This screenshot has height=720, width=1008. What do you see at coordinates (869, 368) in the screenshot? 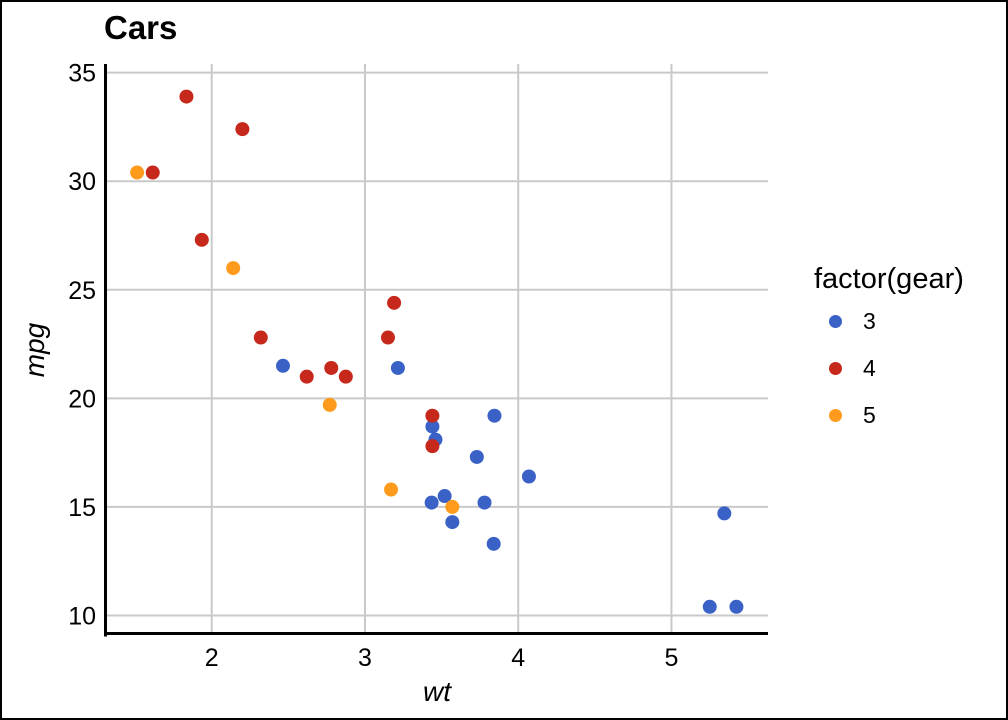
I see `legend-label: 4` at bounding box center [869, 368].